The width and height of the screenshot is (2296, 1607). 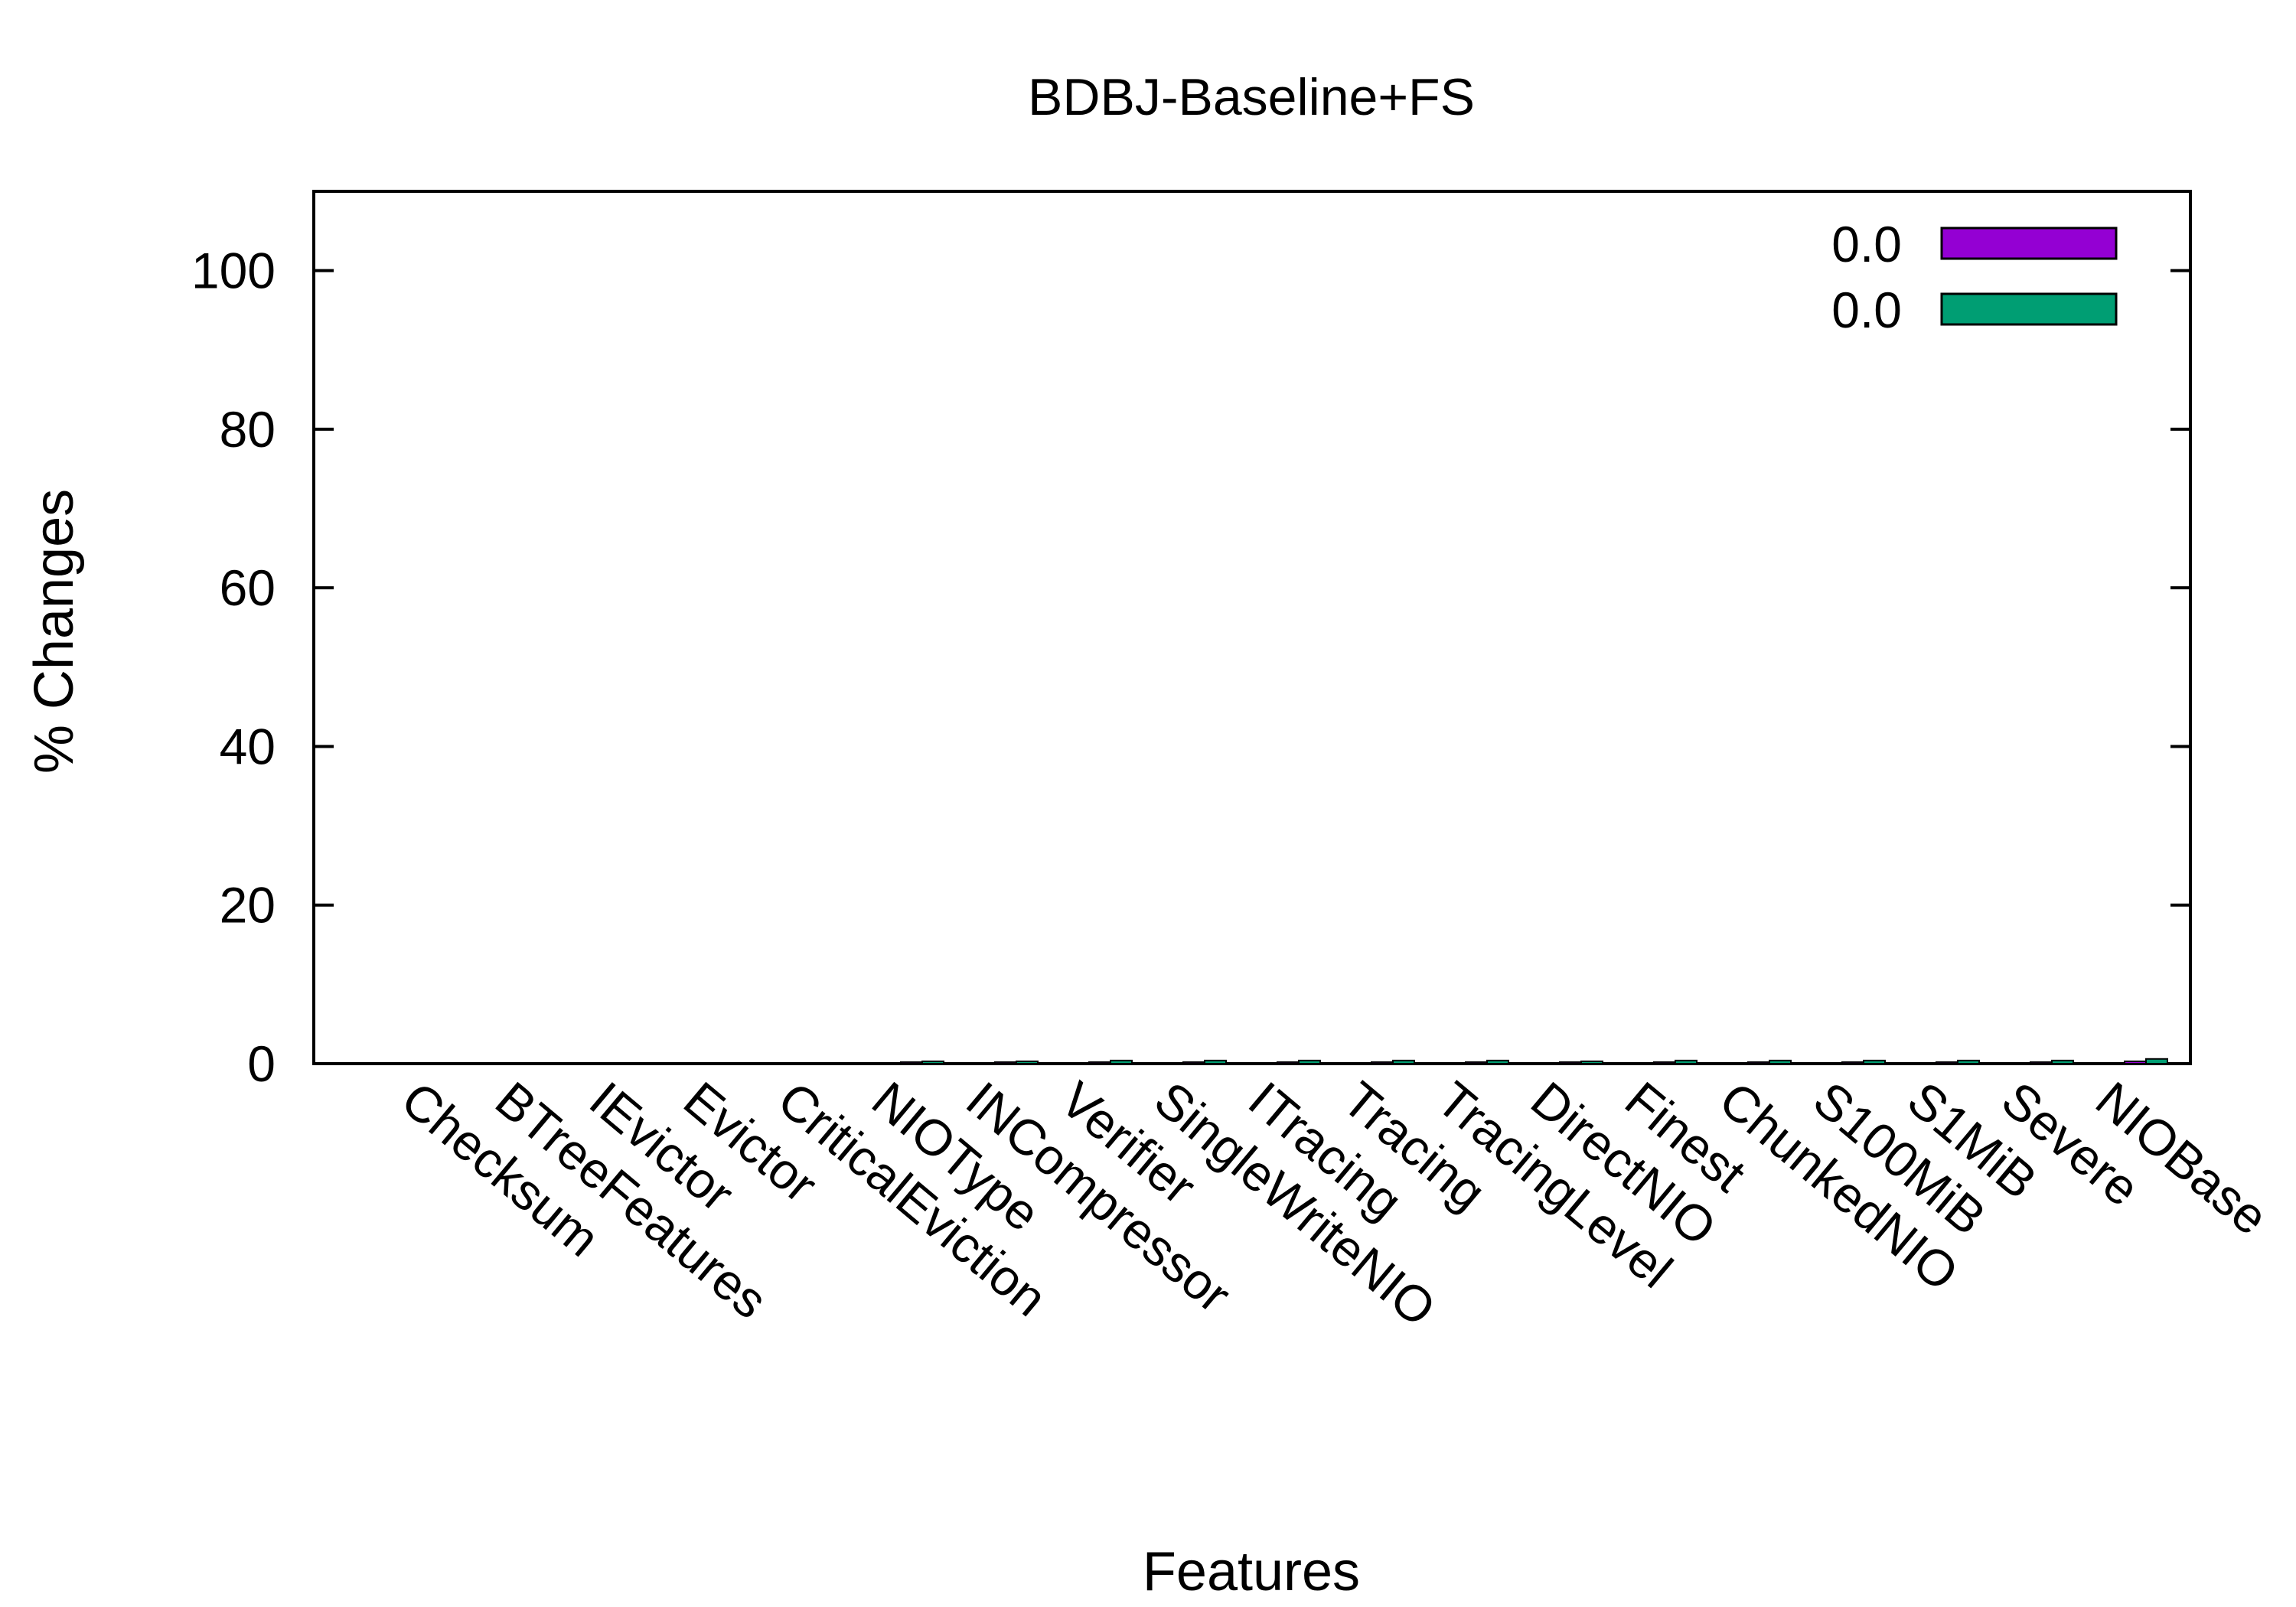 What do you see at coordinates (1027, 1062) in the screenshot?
I see `bar-series2-incompressor` at bounding box center [1027, 1062].